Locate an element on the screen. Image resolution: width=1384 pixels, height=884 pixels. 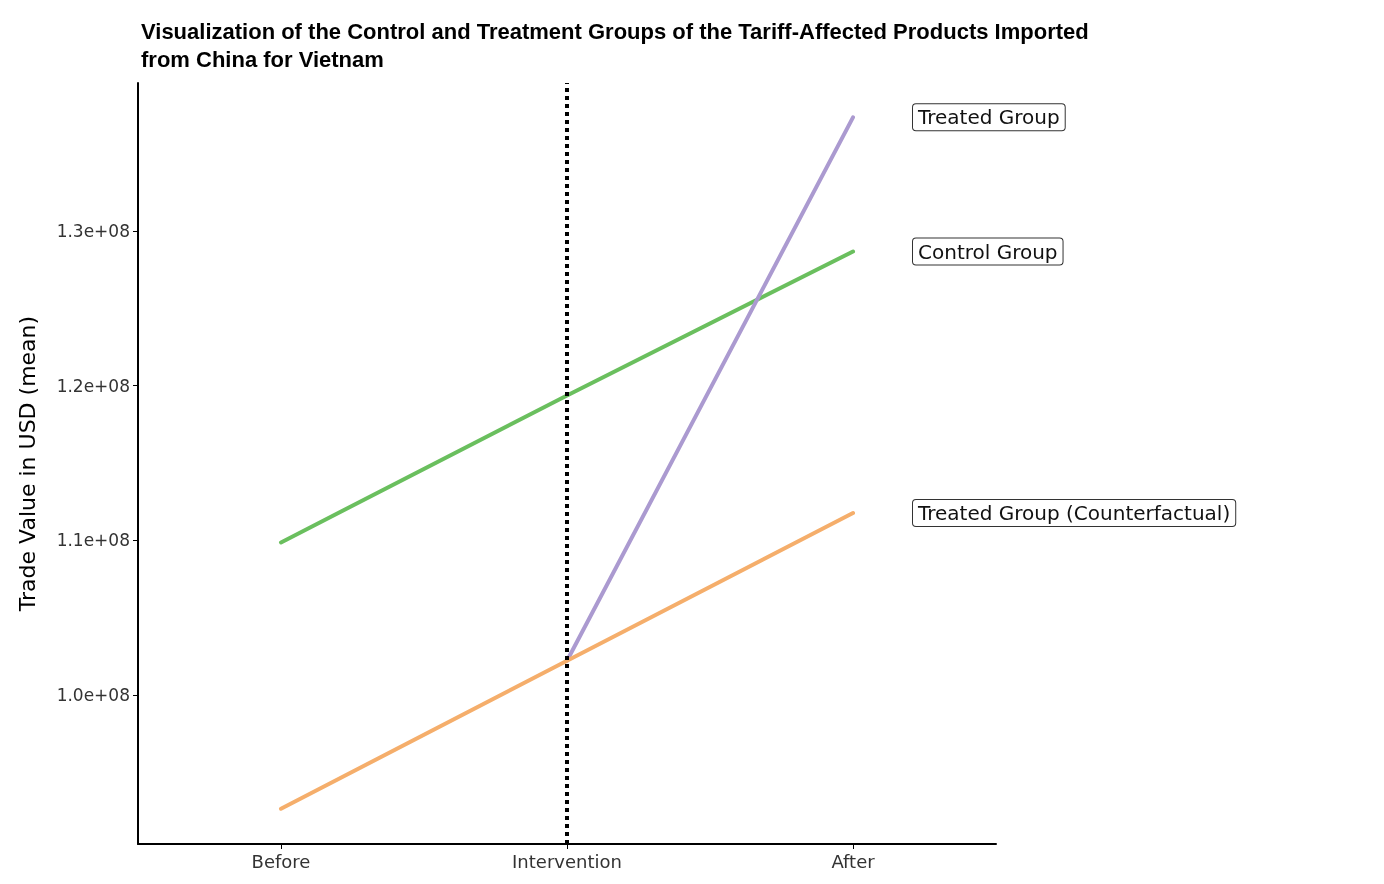
x-tick-label: After is located at coordinates (853, 861).